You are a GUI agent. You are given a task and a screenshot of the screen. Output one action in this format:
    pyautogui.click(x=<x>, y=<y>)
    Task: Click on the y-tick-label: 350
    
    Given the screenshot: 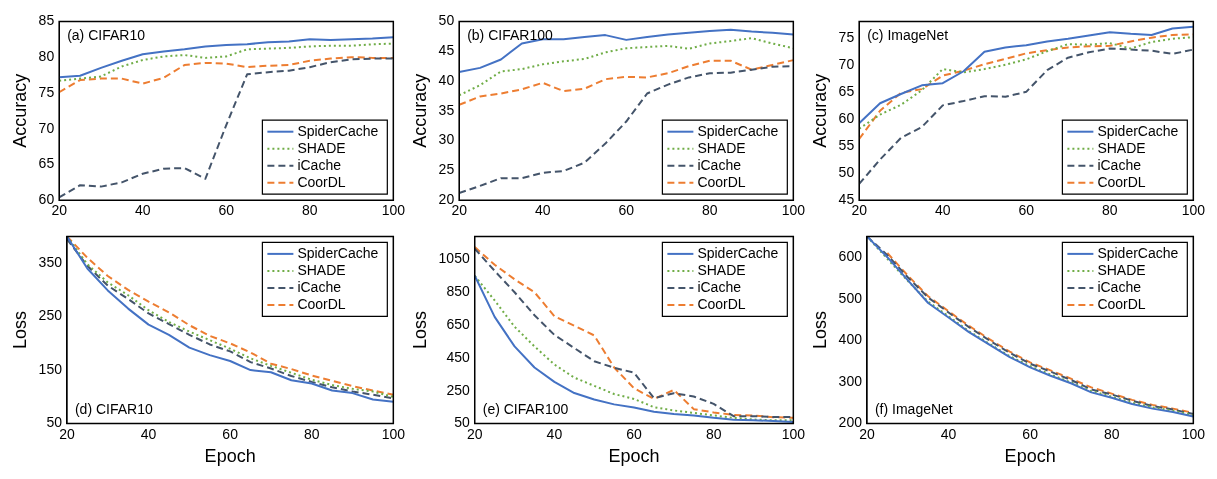 What is the action you would take?
    pyautogui.click(x=50, y=262)
    